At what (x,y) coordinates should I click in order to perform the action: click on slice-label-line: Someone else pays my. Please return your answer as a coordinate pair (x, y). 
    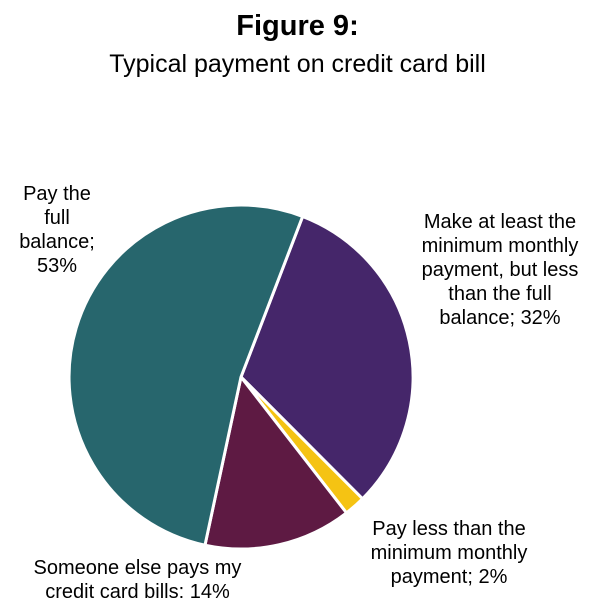
    Looking at the image, I should click on (137, 568).